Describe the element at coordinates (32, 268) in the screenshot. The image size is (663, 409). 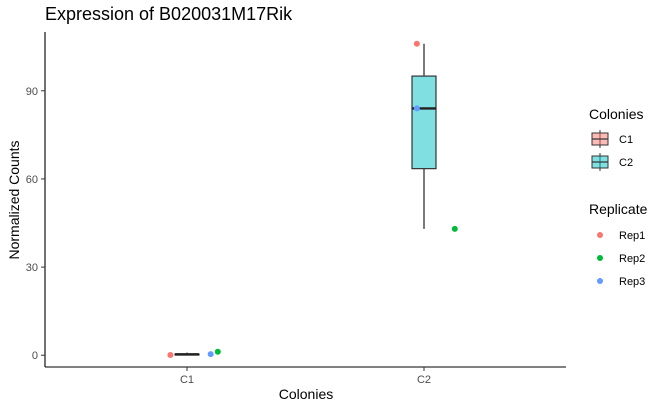
I see `y-tick-label: 30` at that location.